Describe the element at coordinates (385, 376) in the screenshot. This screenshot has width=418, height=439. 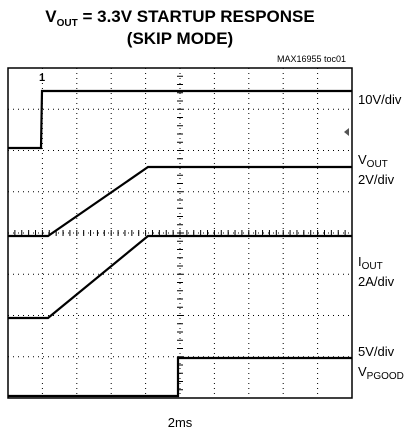
I see `ch4-sub: PGOOD` at that location.